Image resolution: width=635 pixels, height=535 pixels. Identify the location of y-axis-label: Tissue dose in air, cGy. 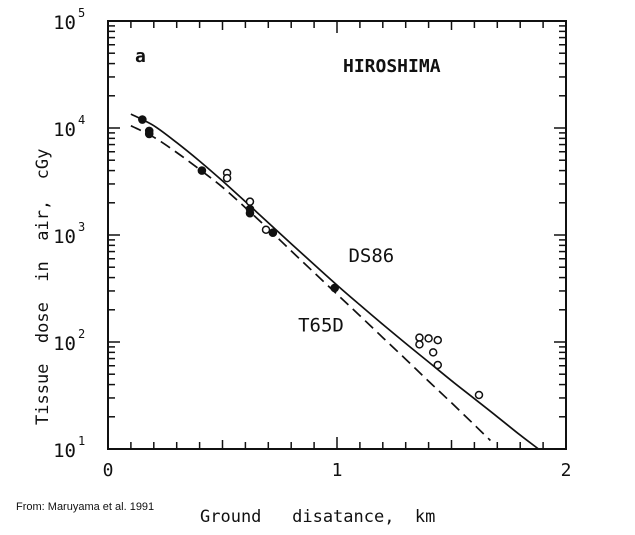
(43, 287).